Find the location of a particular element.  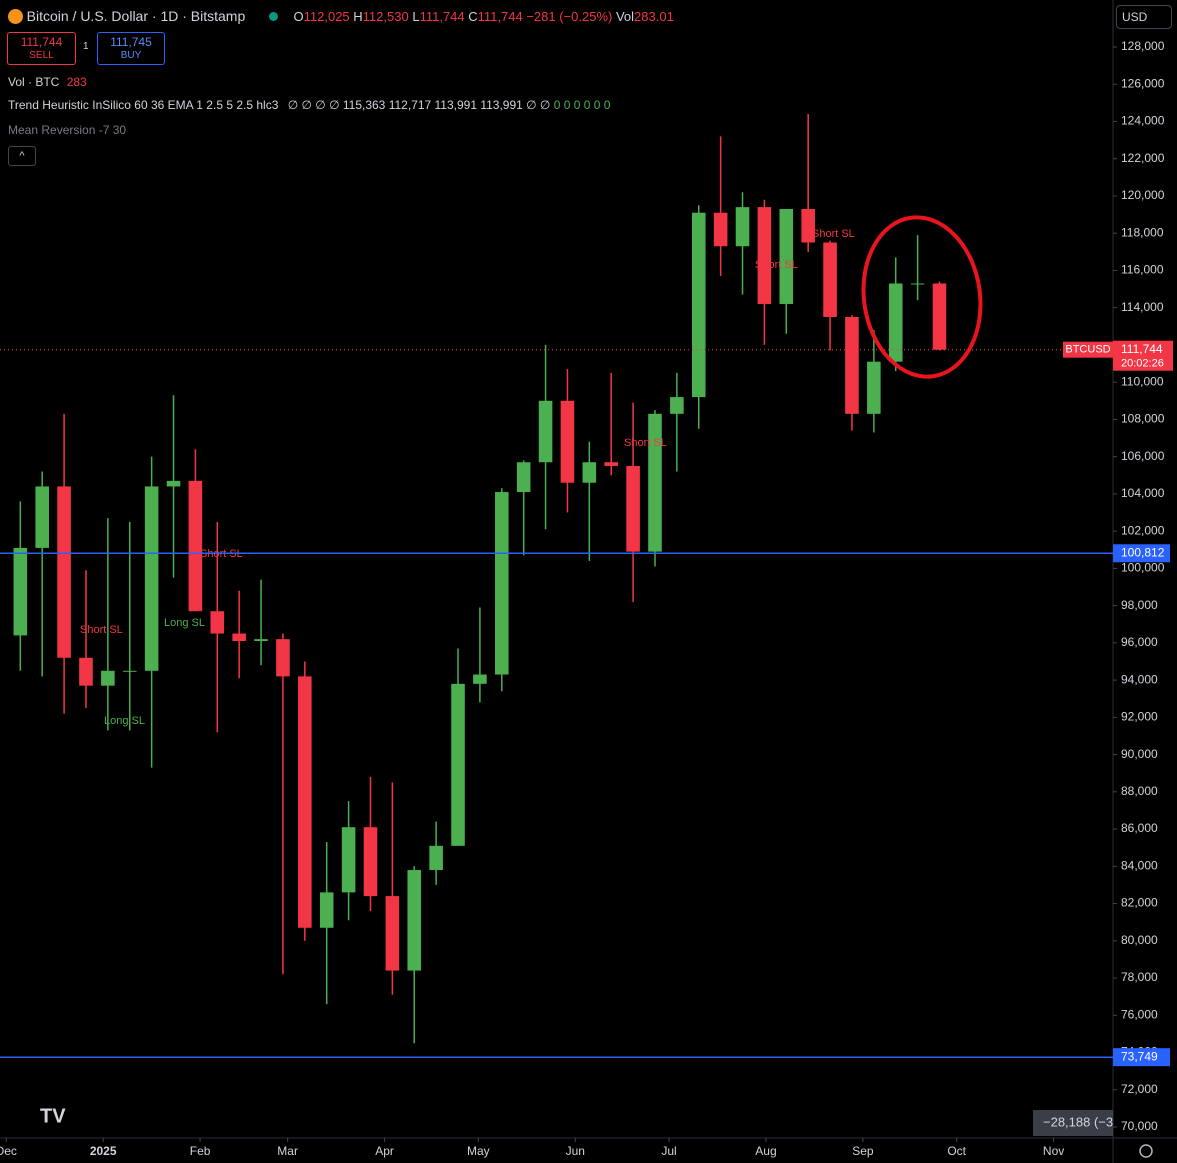

y-tick-label: 108,000 is located at coordinates (1143, 419).